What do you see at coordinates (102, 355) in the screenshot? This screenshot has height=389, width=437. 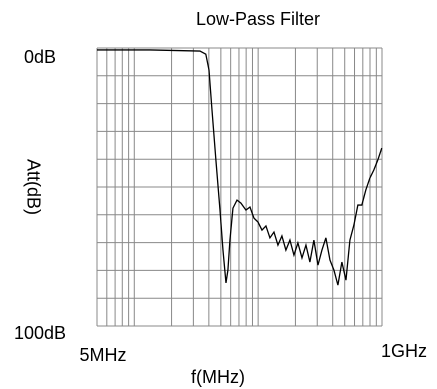 I see `x-tick-label: 5MHz` at bounding box center [102, 355].